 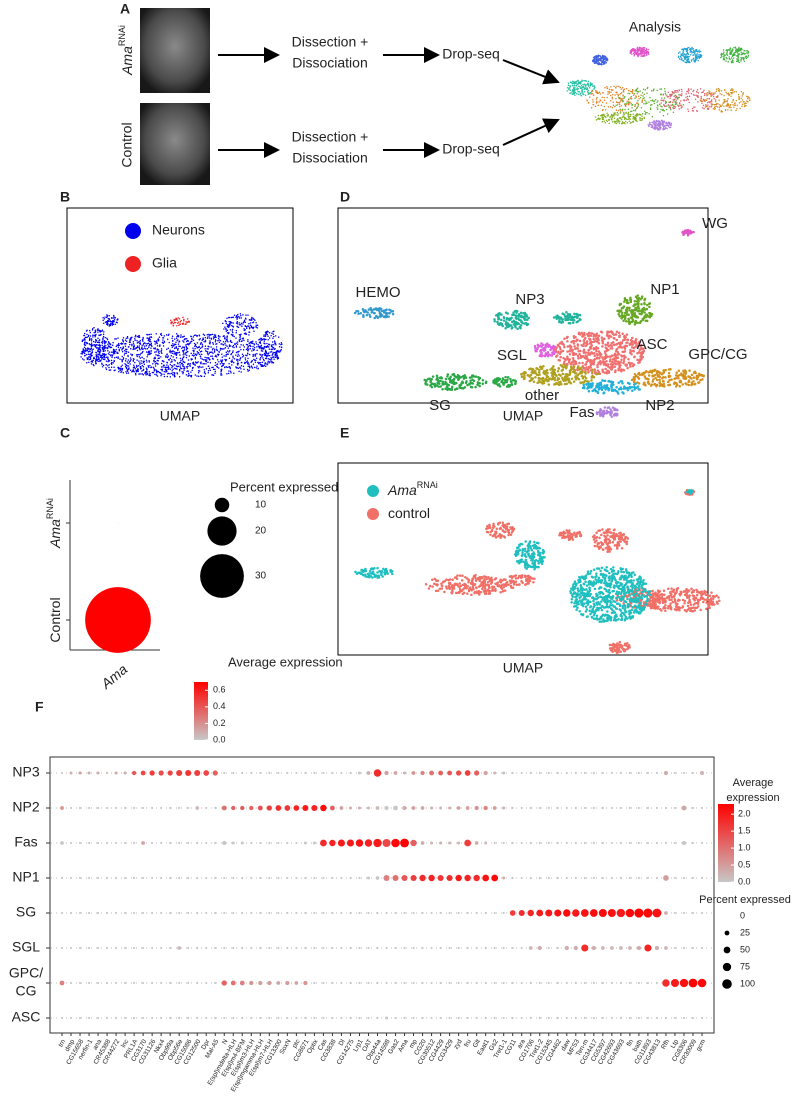 I want to click on legend-swatch, so click(x=373, y=514).